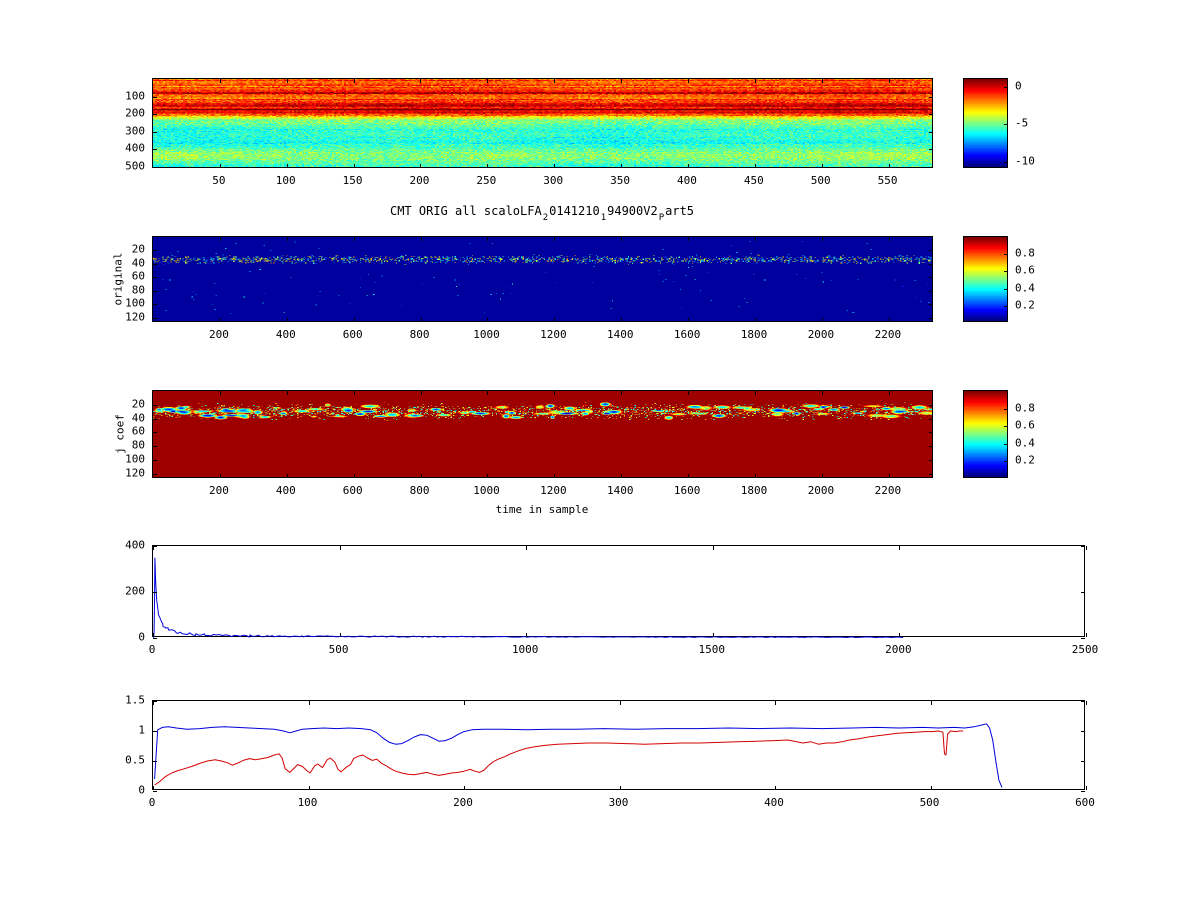 The height and width of the screenshot is (900, 1200). Describe the element at coordinates (1085, 649) in the screenshot. I see `tick-label: 2500` at that location.